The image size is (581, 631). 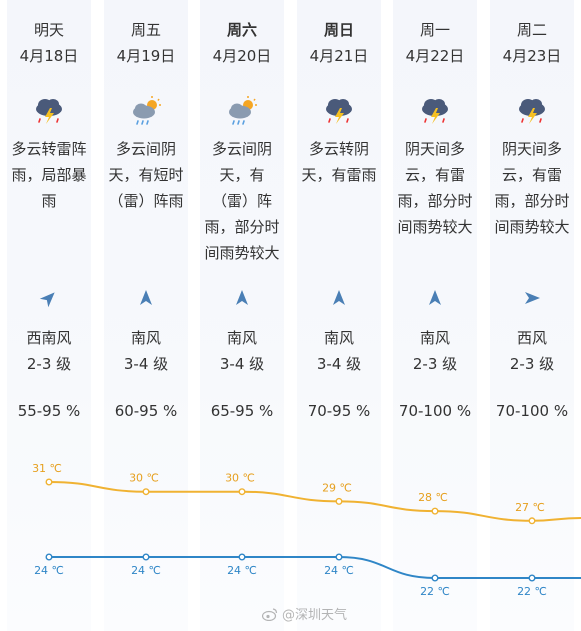 What do you see at coordinates (48, 30) in the screenshot?
I see `day-name: 明天` at bounding box center [48, 30].